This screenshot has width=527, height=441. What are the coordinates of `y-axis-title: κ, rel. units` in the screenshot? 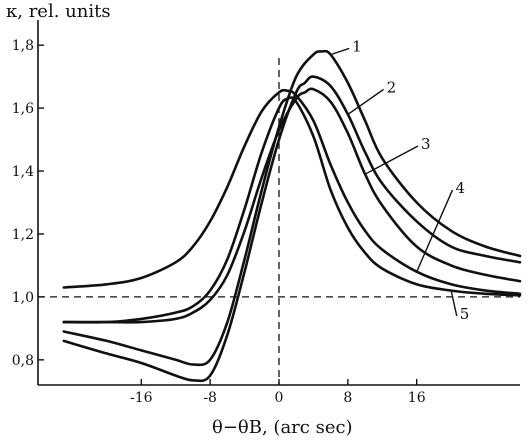 It's located at (58, 11).